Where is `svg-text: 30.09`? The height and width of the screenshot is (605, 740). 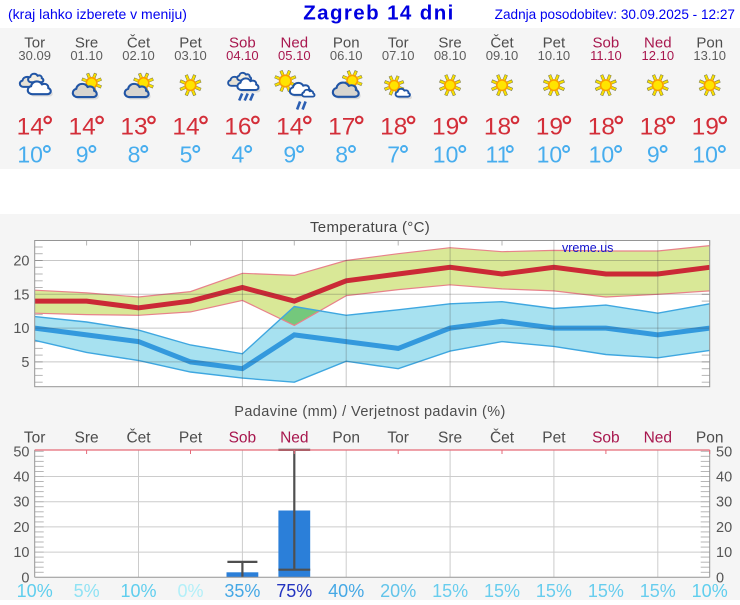 svg-text: 30.09 is located at coordinates (34, 55).